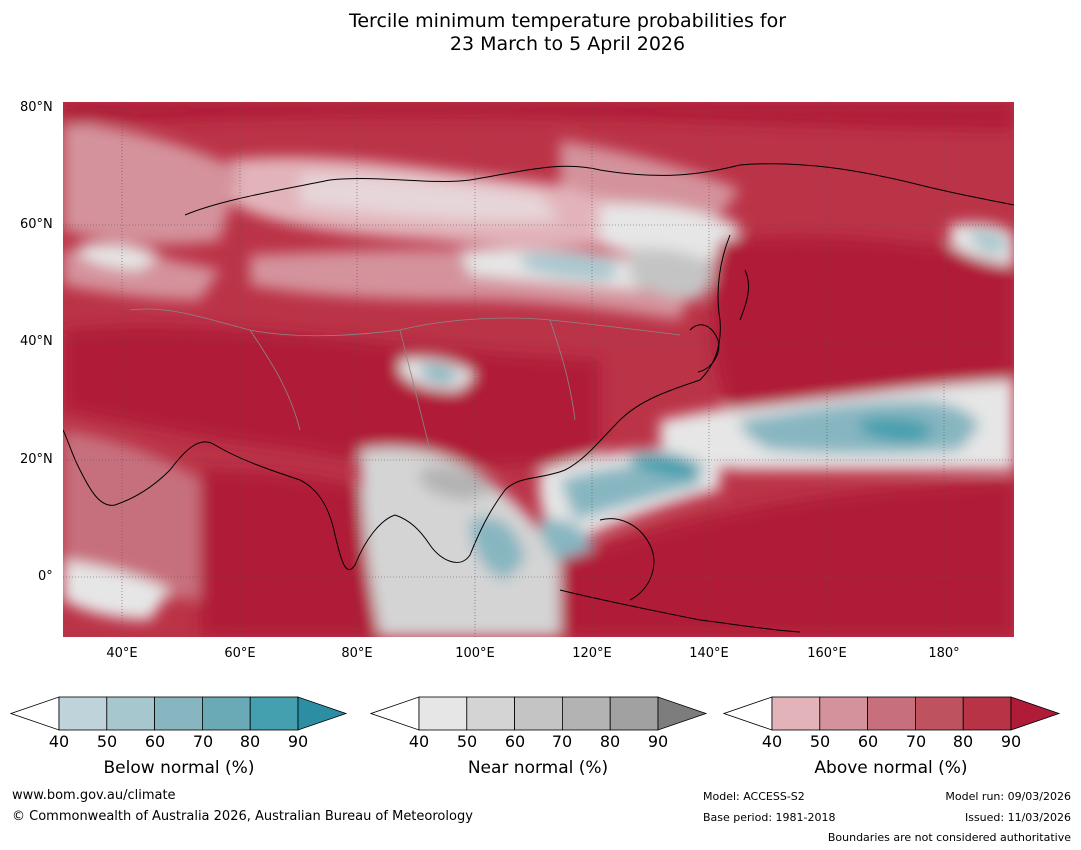 Image resolution: width=1081 pixels, height=850 pixels. I want to click on lat-label-40n: 40°N, so click(36, 341).